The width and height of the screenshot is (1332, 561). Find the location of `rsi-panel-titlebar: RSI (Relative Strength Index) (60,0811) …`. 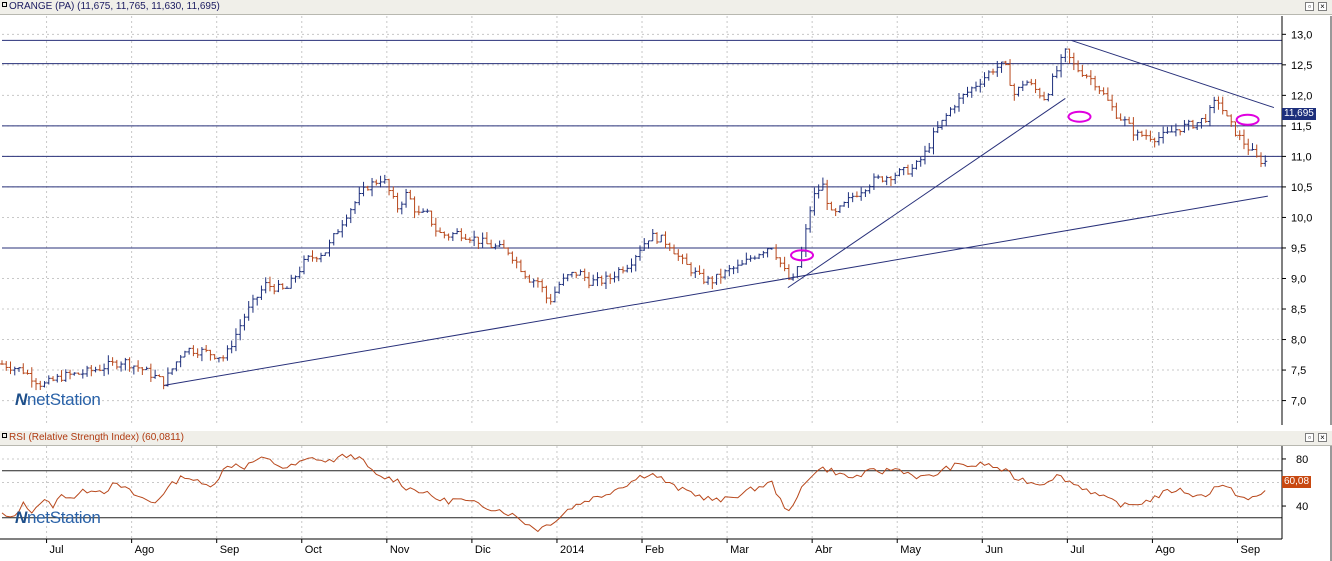

rsi-panel-titlebar: RSI (Relative Strength Index) (60,0811) … is located at coordinates (666, 438).